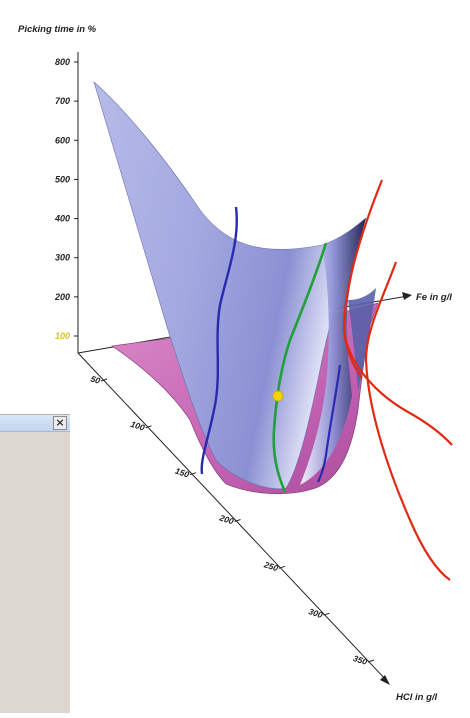 The image size is (470, 718). What do you see at coordinates (66, 199) in the screenshot?
I see `z-ticks: 800 700 600 500 400 300 200 100` at bounding box center [66, 199].